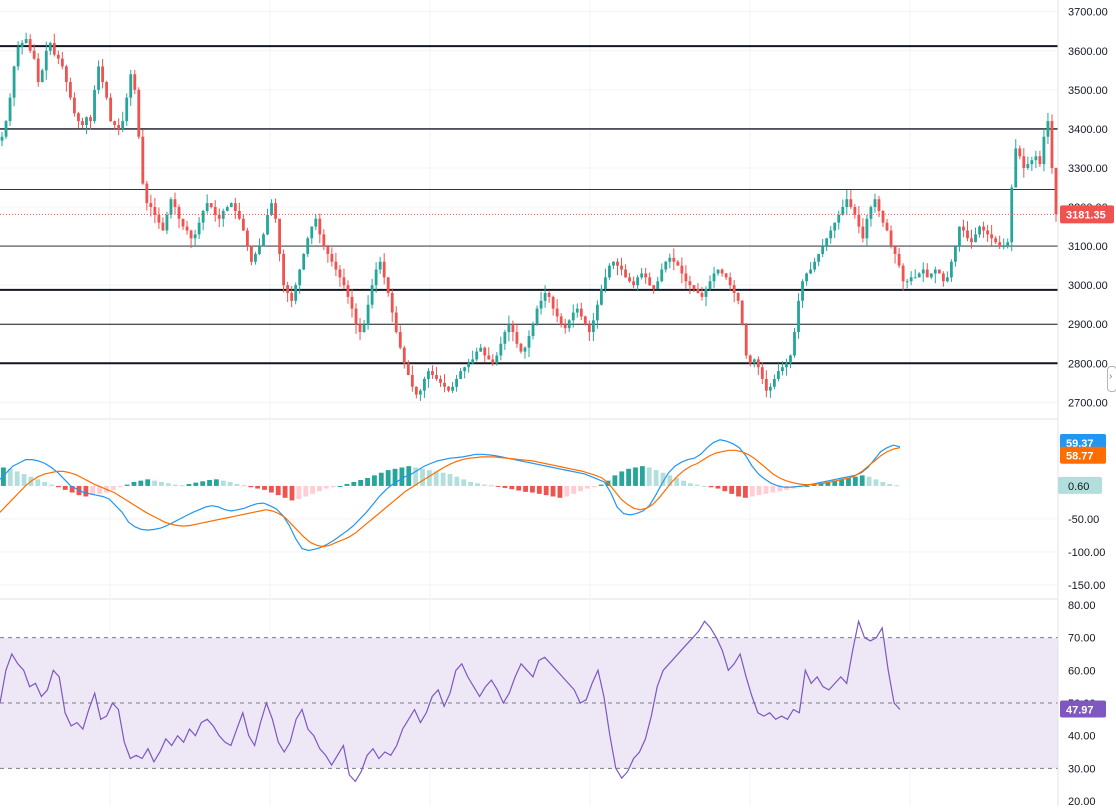 The width and height of the screenshot is (1116, 811). What do you see at coordinates (1086, 586) in the screenshot?
I see `macd-tick-label: -150.00` at bounding box center [1086, 586].